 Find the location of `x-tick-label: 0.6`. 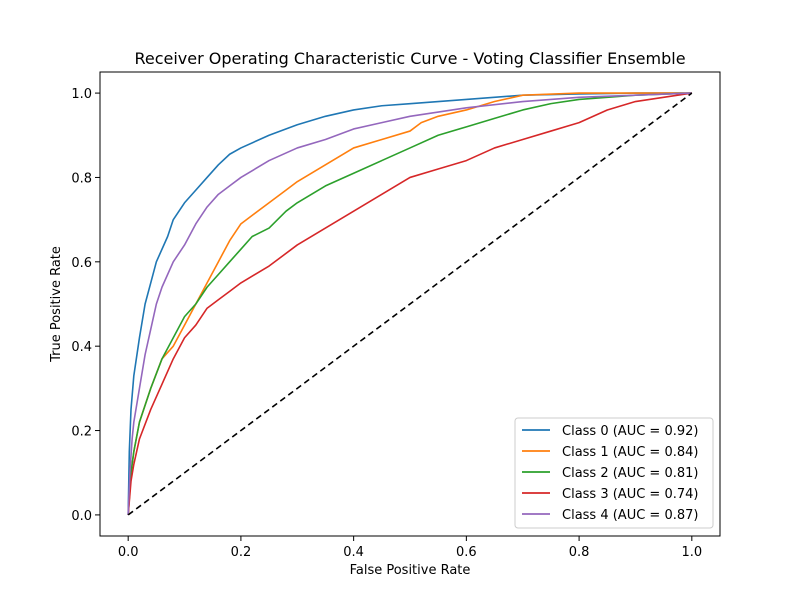

x-tick-label: 0.6 is located at coordinates (466, 552).